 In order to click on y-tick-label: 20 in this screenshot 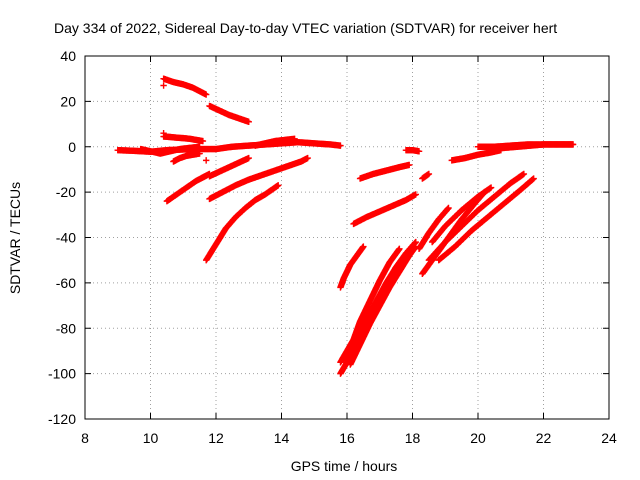, I will do `click(68, 101)`.